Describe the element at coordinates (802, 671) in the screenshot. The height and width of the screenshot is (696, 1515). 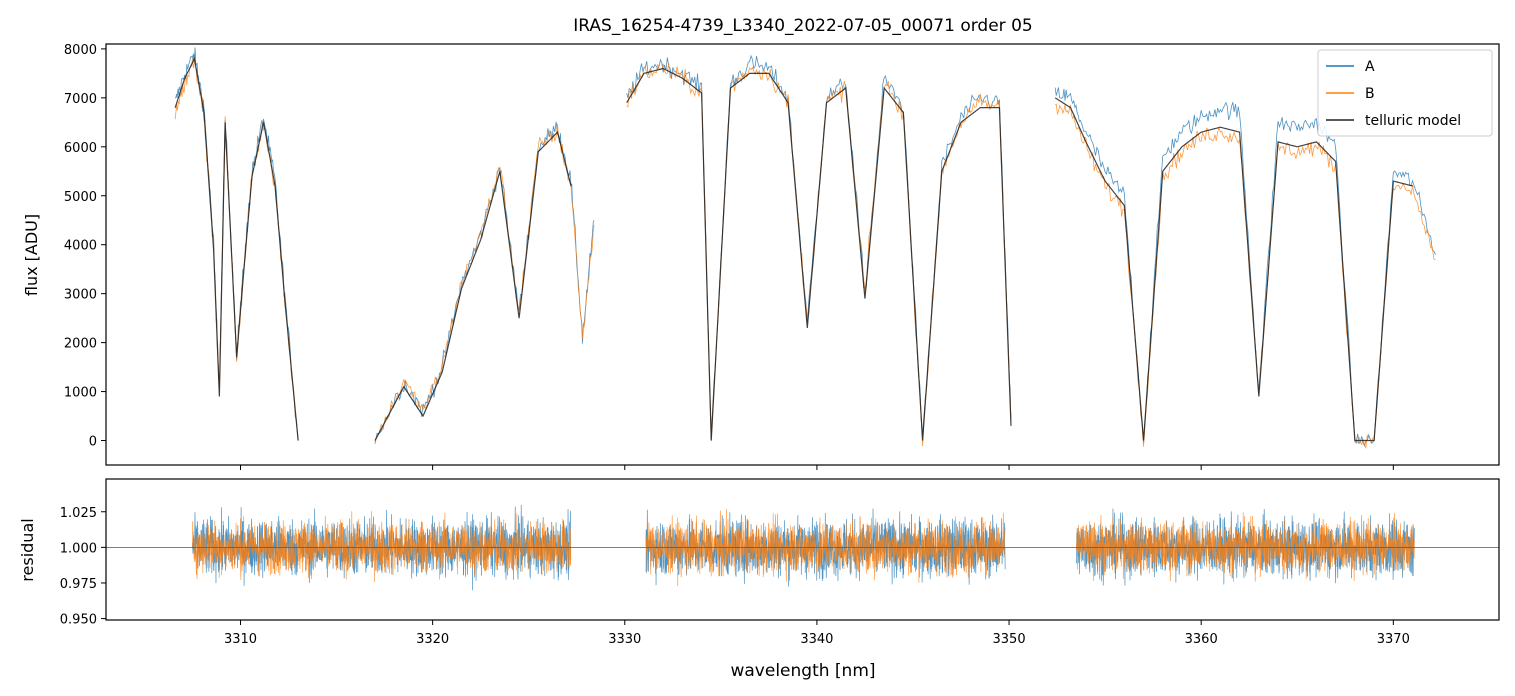
I see `x-axis-label: wavelength [nm]` at that location.